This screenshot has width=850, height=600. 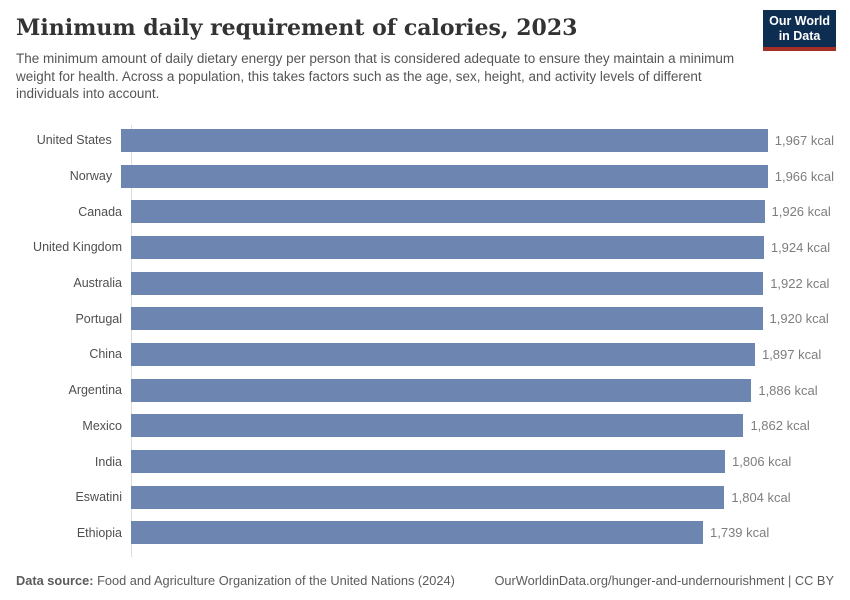 I want to click on bar-track: 1,862 kcal, so click(x=482, y=426).